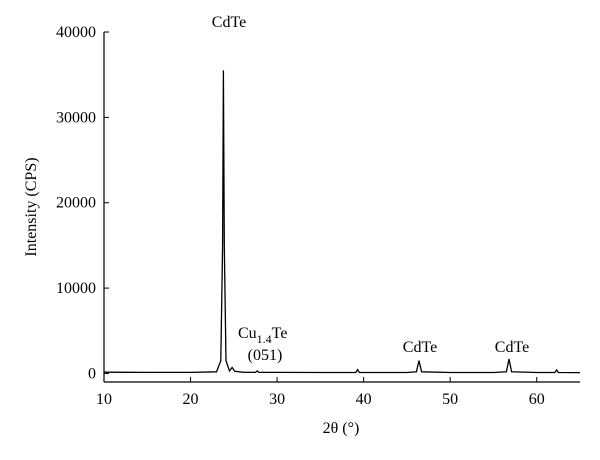 The height and width of the screenshot is (460, 600). What do you see at coordinates (265, 355) in the screenshot?
I see `annotation: (051)` at bounding box center [265, 355].